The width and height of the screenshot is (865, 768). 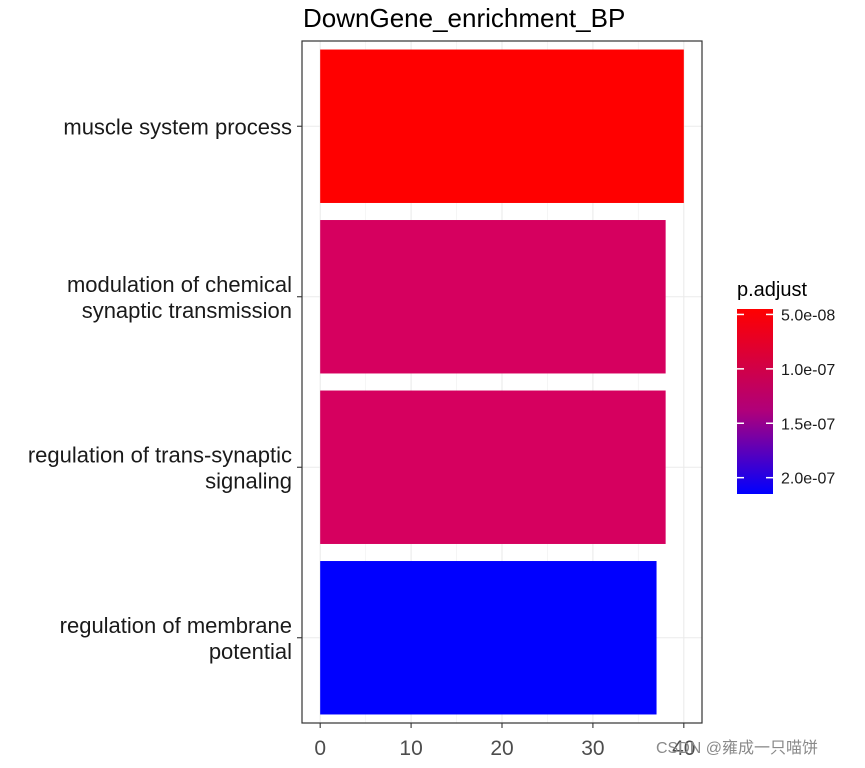 I want to click on category-label: modulation of chemical, so click(x=179, y=284).